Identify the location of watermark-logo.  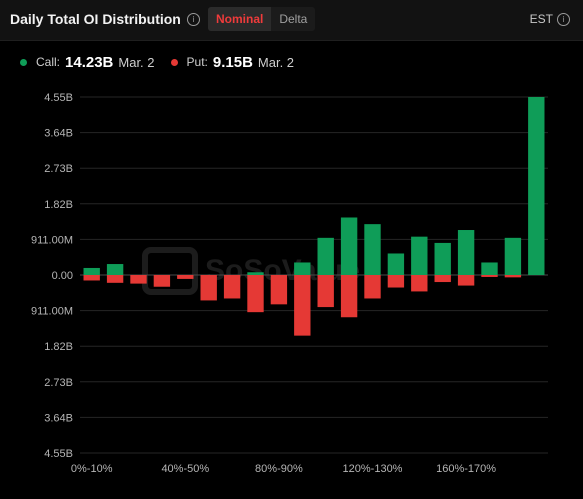
(170, 271).